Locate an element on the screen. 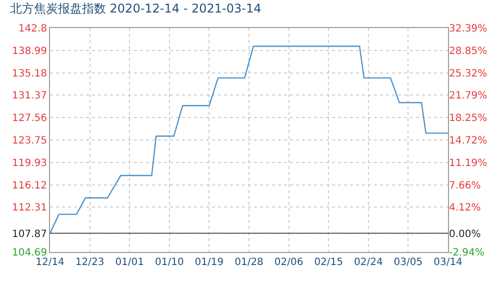 This screenshot has height=288, width=499. y2-tick-label: 14.72% is located at coordinates (468, 141).